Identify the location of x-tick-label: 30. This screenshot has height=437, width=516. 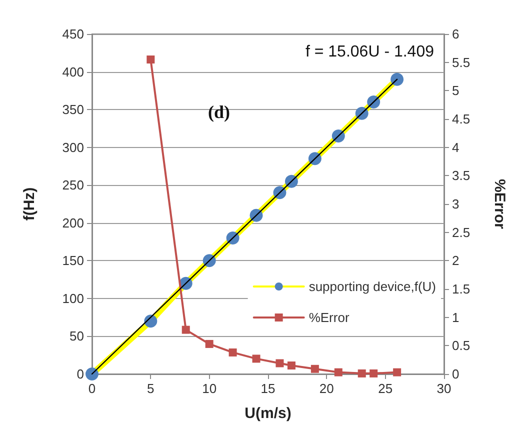
(444, 388).